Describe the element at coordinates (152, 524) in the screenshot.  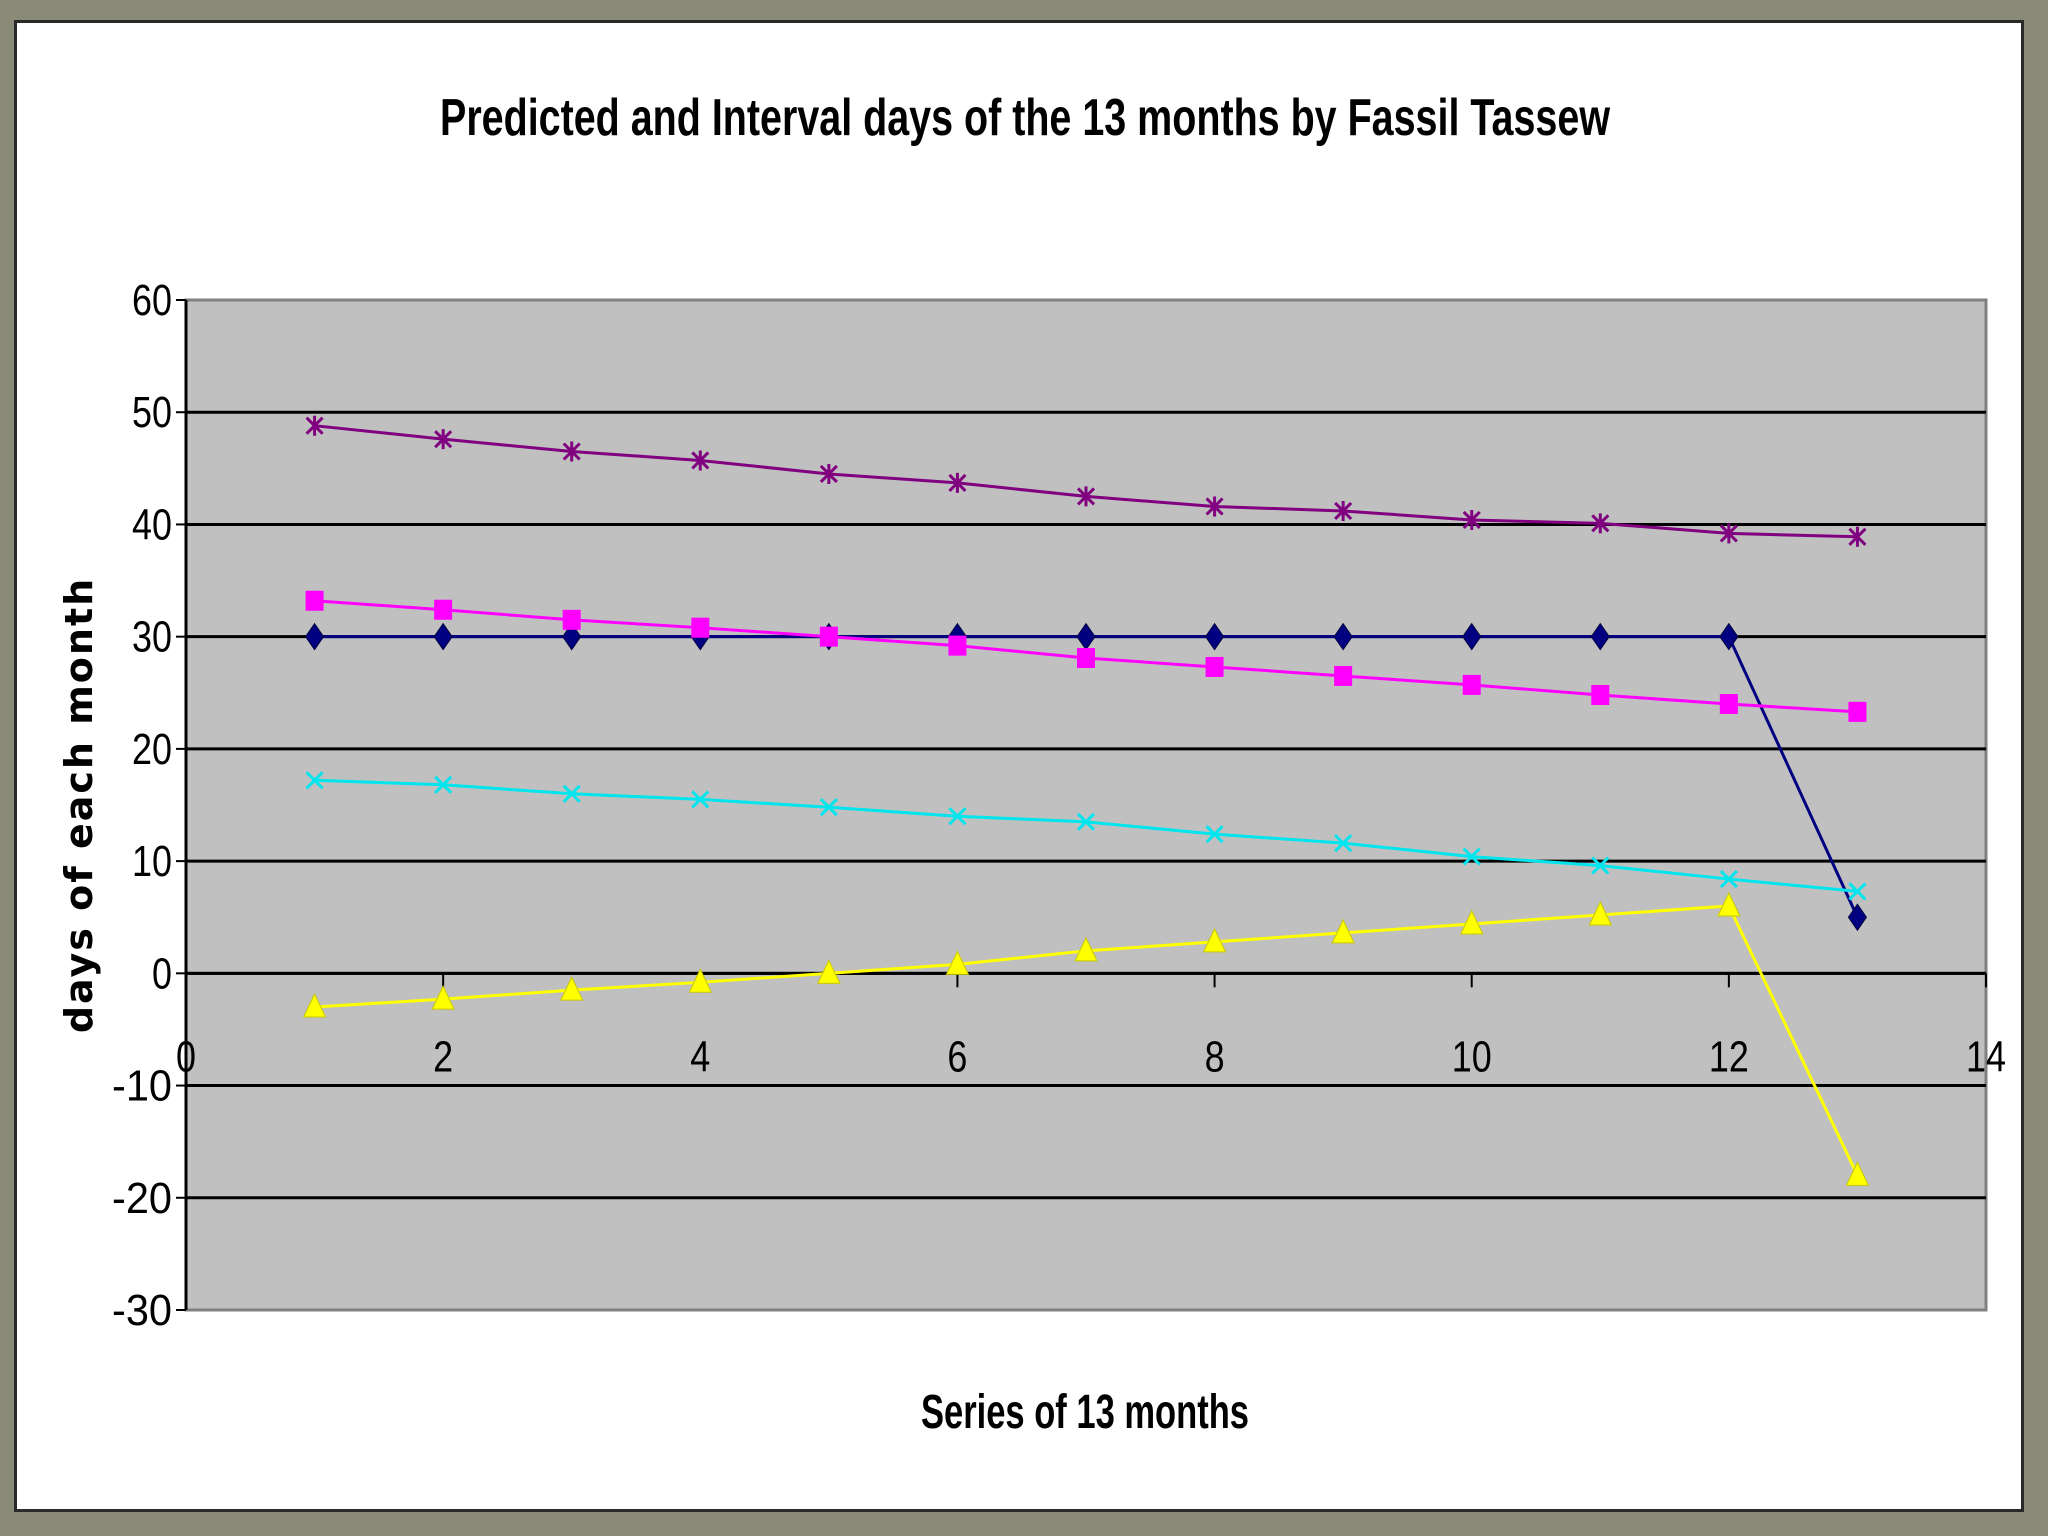
I see `y-tick-label: 40` at that location.